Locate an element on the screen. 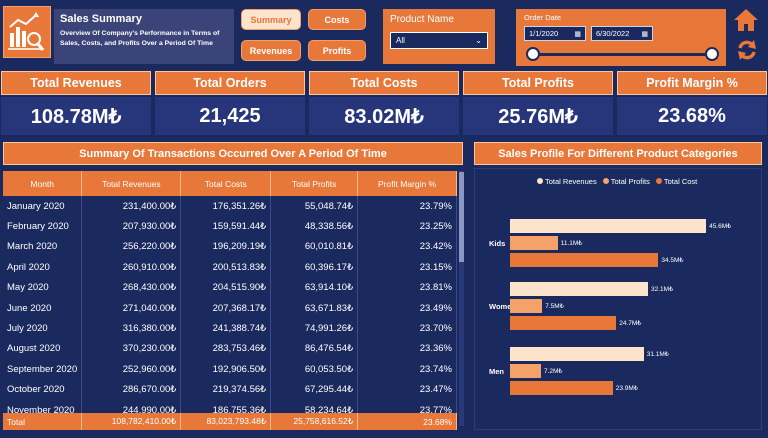 The width and height of the screenshot is (768, 438). table-scrollbar-thumb is located at coordinates (461, 217).